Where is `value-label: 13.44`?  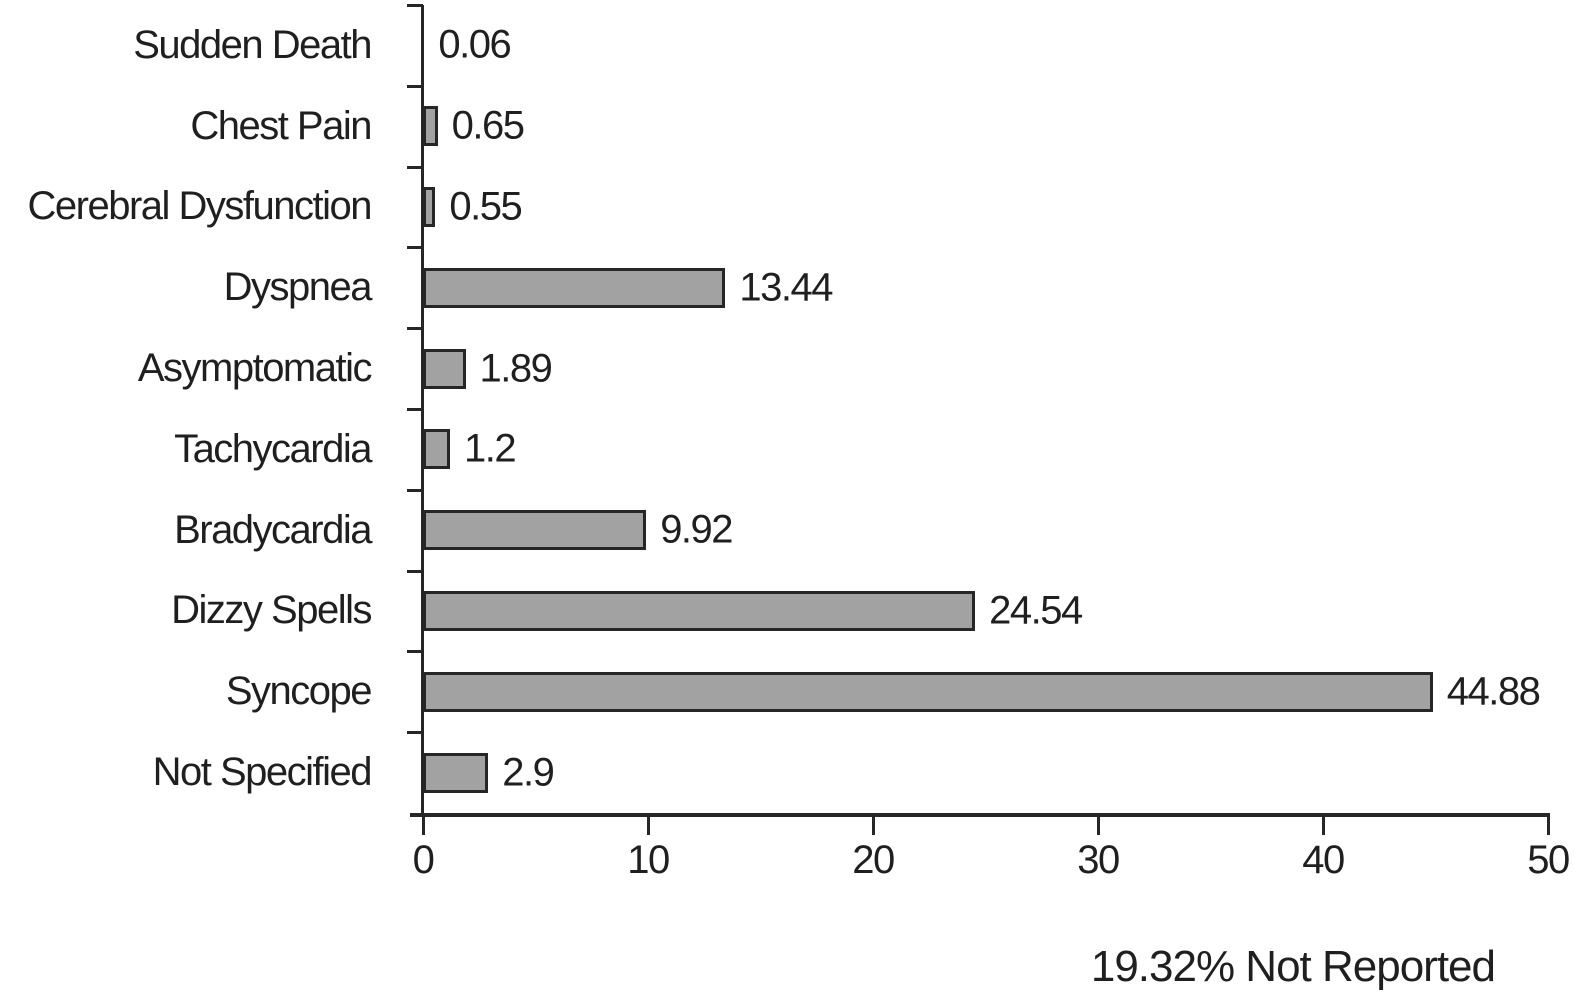 value-label: 13.44 is located at coordinates (786, 287).